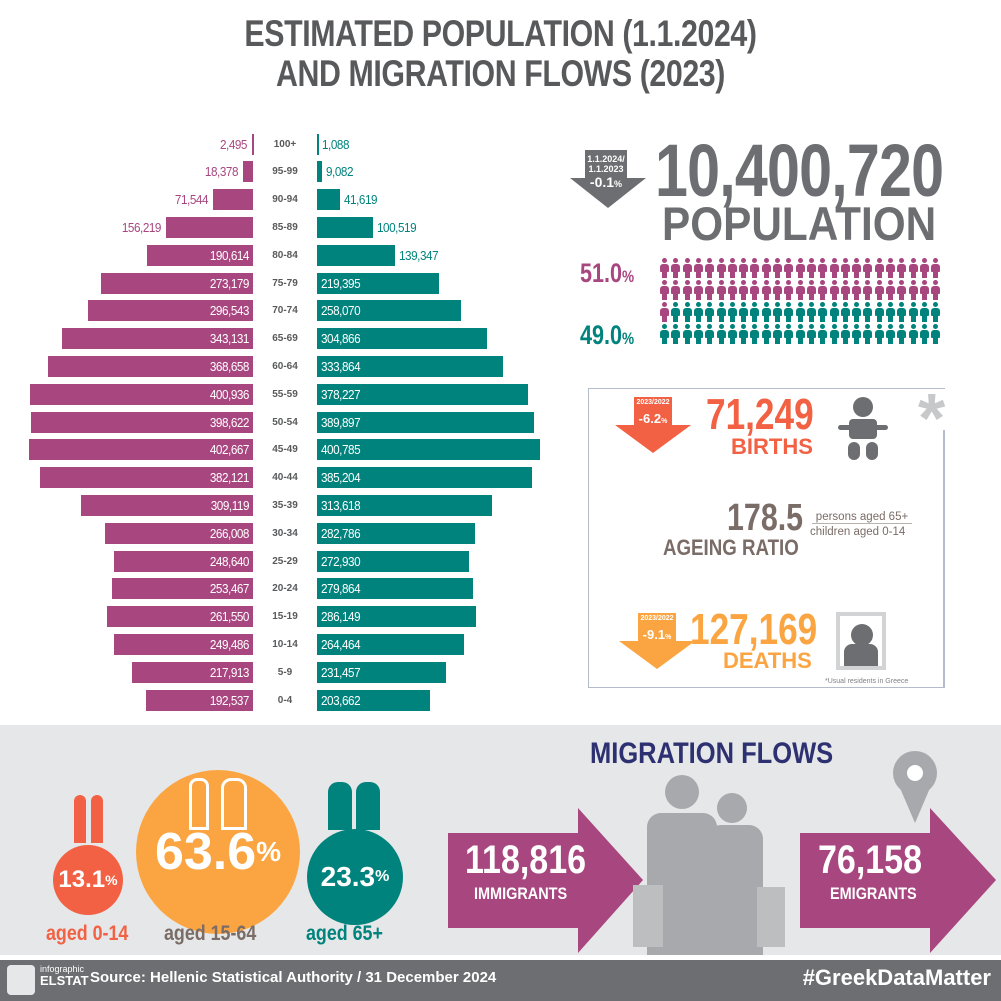 This screenshot has height=1001, width=1001. What do you see at coordinates (341, 394) in the screenshot?
I see `male-value-label: 378,227` at bounding box center [341, 394].